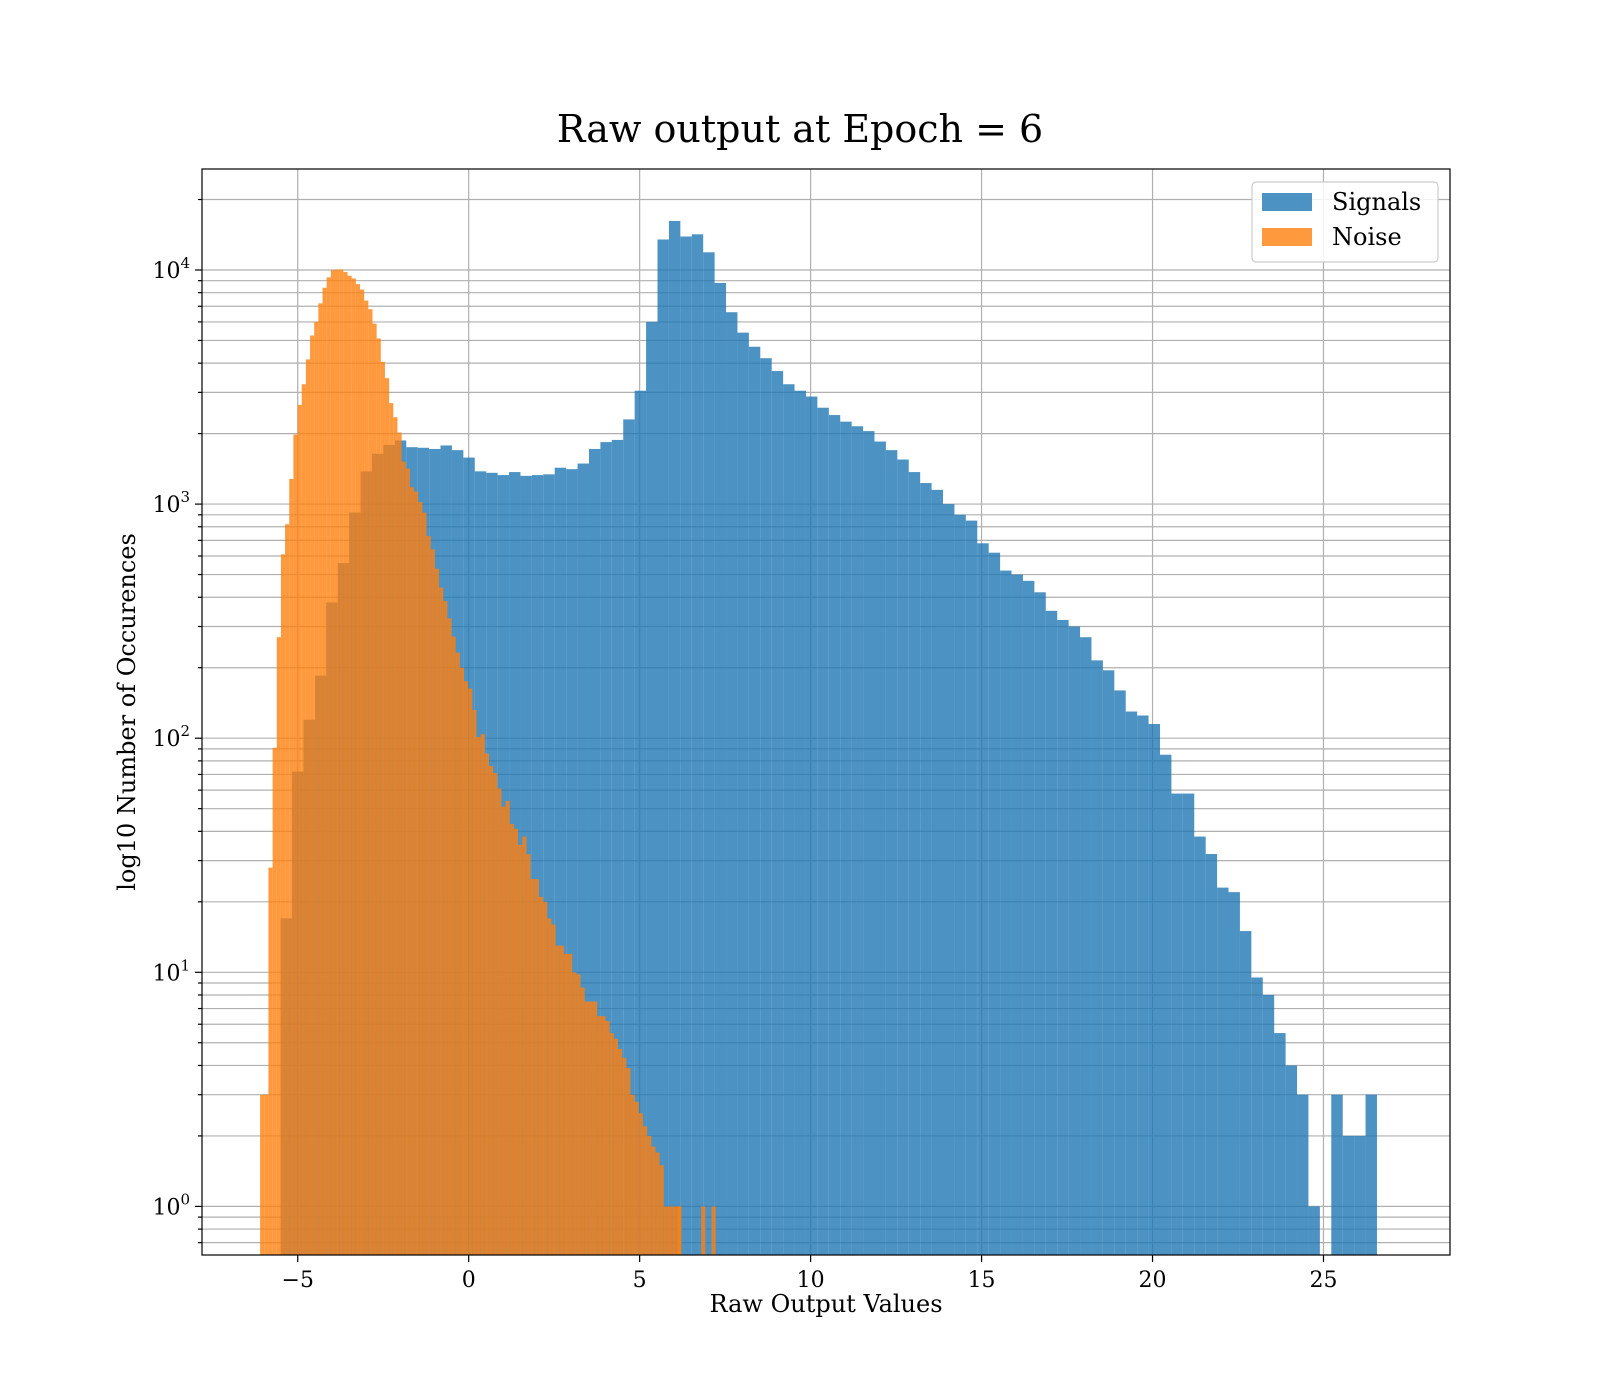 This screenshot has height=1400, width=1600. I want to click on y-tick-label: 10¹, so click(171, 971).